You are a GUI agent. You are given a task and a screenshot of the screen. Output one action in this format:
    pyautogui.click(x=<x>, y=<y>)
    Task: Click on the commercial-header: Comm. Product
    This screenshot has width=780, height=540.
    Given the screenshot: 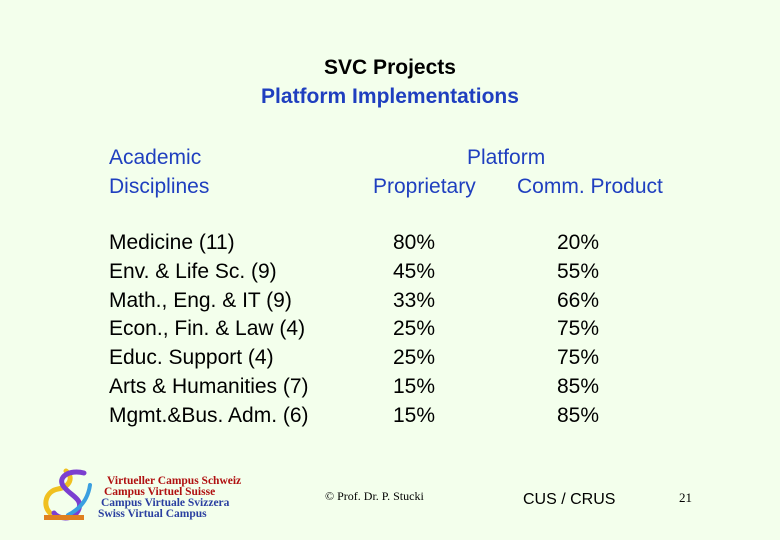 What is the action you would take?
    pyautogui.click(x=590, y=186)
    